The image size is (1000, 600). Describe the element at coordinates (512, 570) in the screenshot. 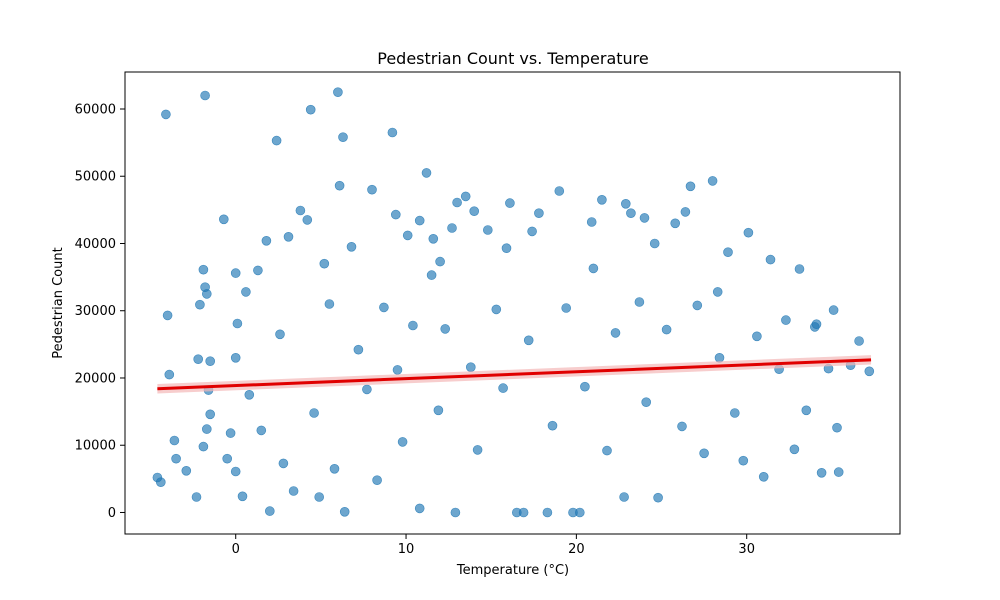

I see `x-axis-label: Temperature (°C)` at that location.